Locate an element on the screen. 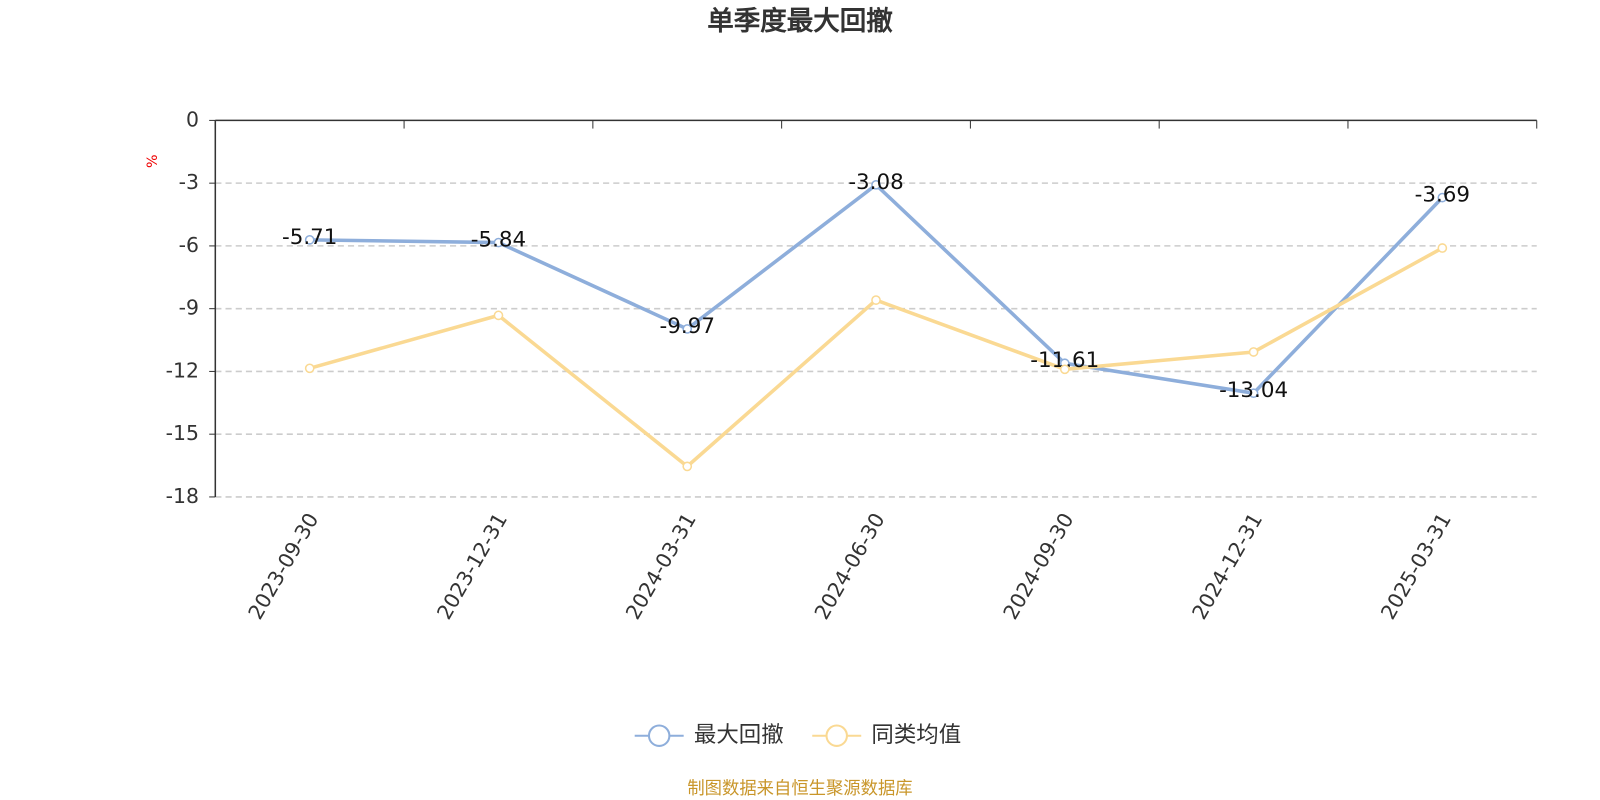  data-label: -9.97 is located at coordinates (687, 326).